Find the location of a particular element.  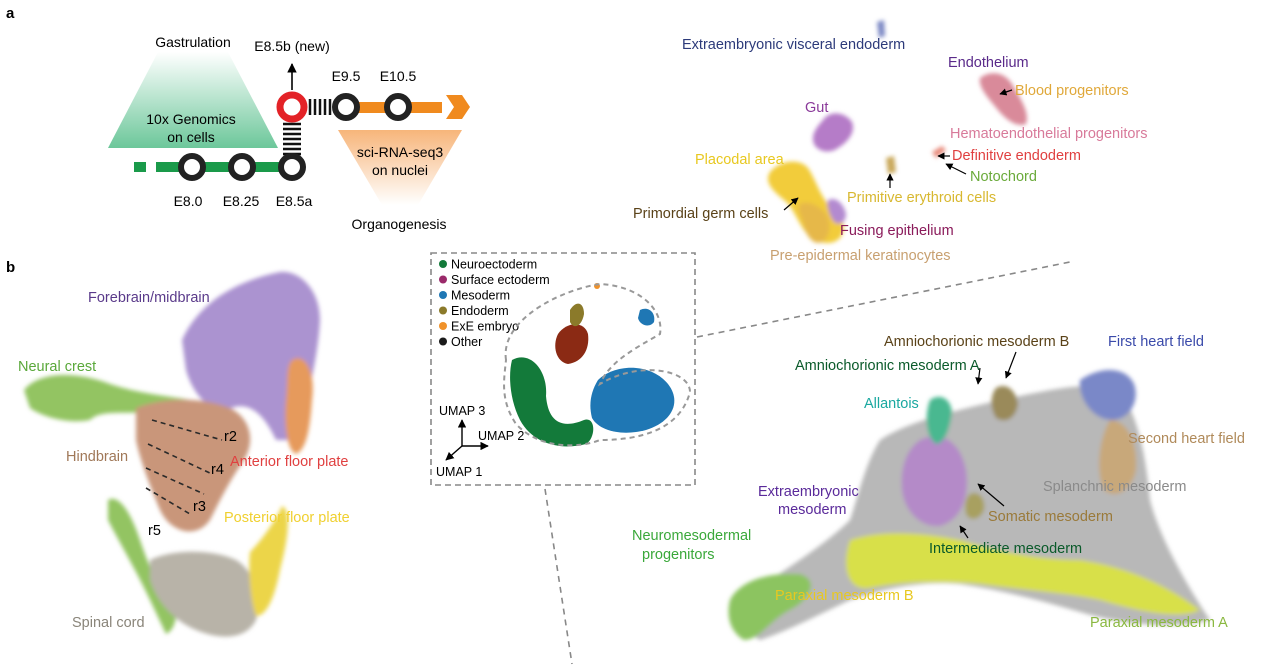

cluster-spinal-cord is located at coordinates (204, 594).